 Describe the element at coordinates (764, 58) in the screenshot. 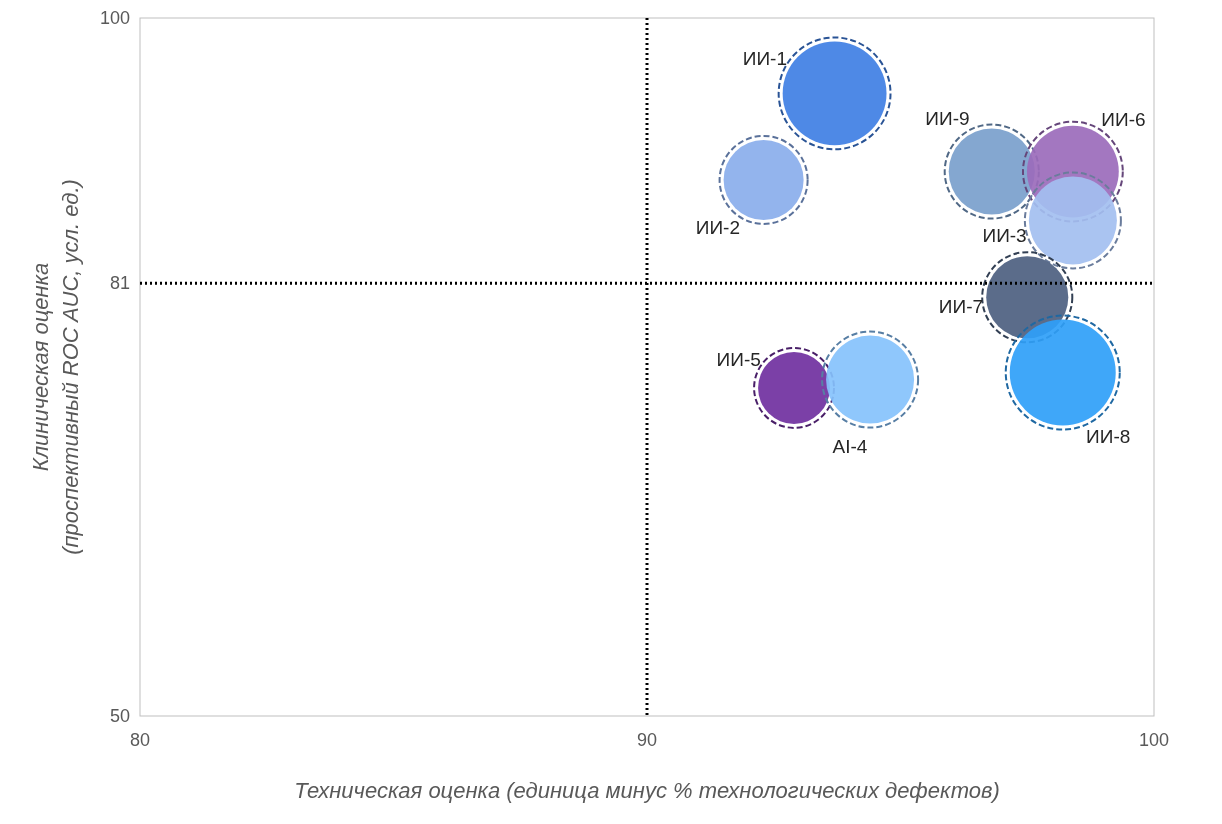

I see `series-label: ИИ-1` at that location.